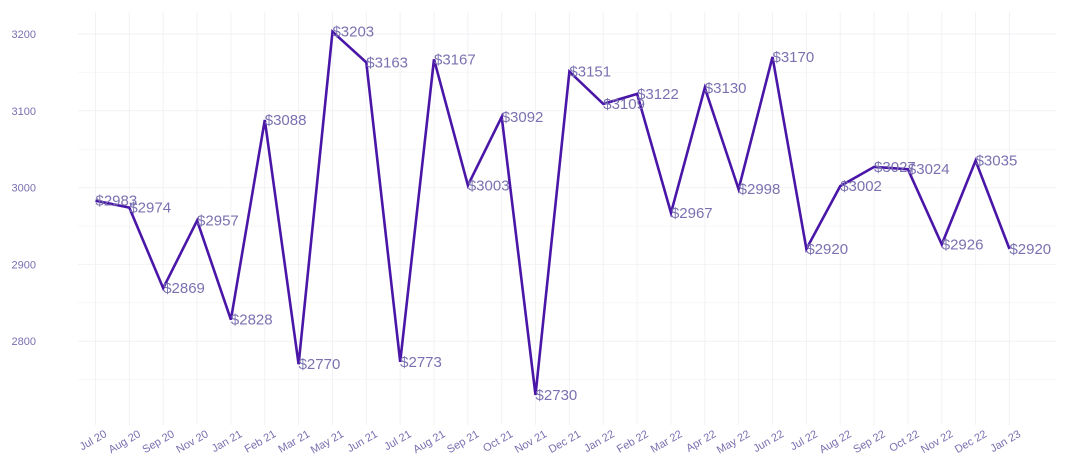  Describe the element at coordinates (353, 32) in the screenshot. I see `data-label: $3203` at that location.